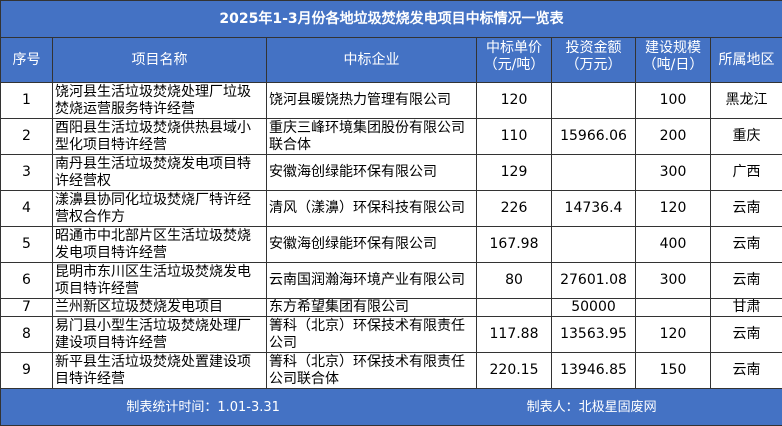  I want to click on cell-no: 1, so click(27, 101).